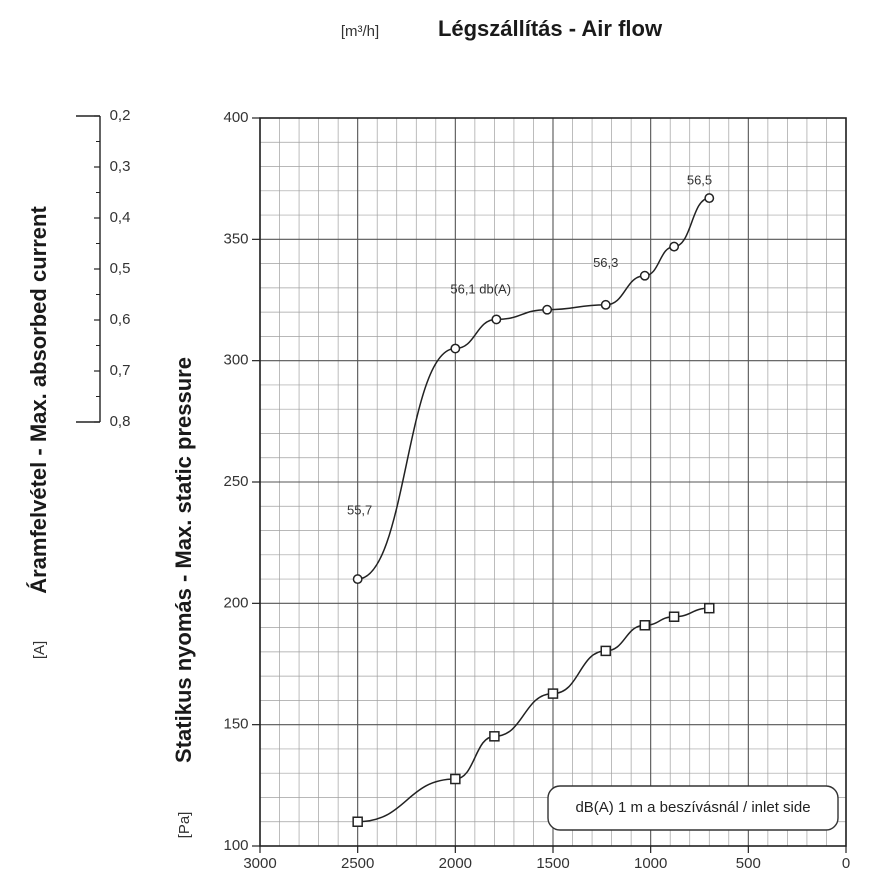 This screenshot has width=878, height=875. What do you see at coordinates (605, 262) in the screenshot?
I see `noise-level-label: 56,3` at bounding box center [605, 262].